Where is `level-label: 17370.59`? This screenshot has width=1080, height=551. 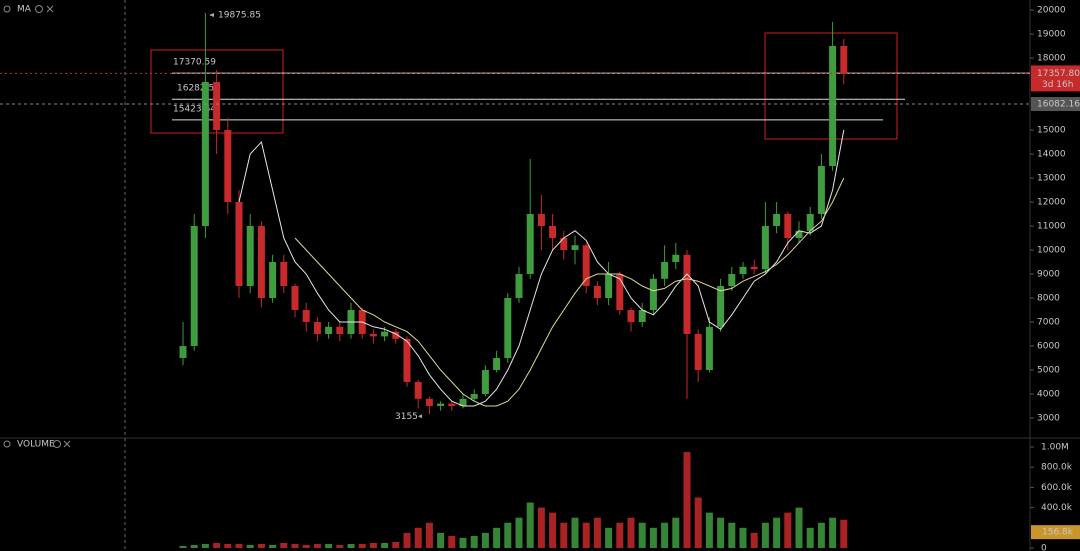
level-label: 17370.59 is located at coordinates (194, 63).